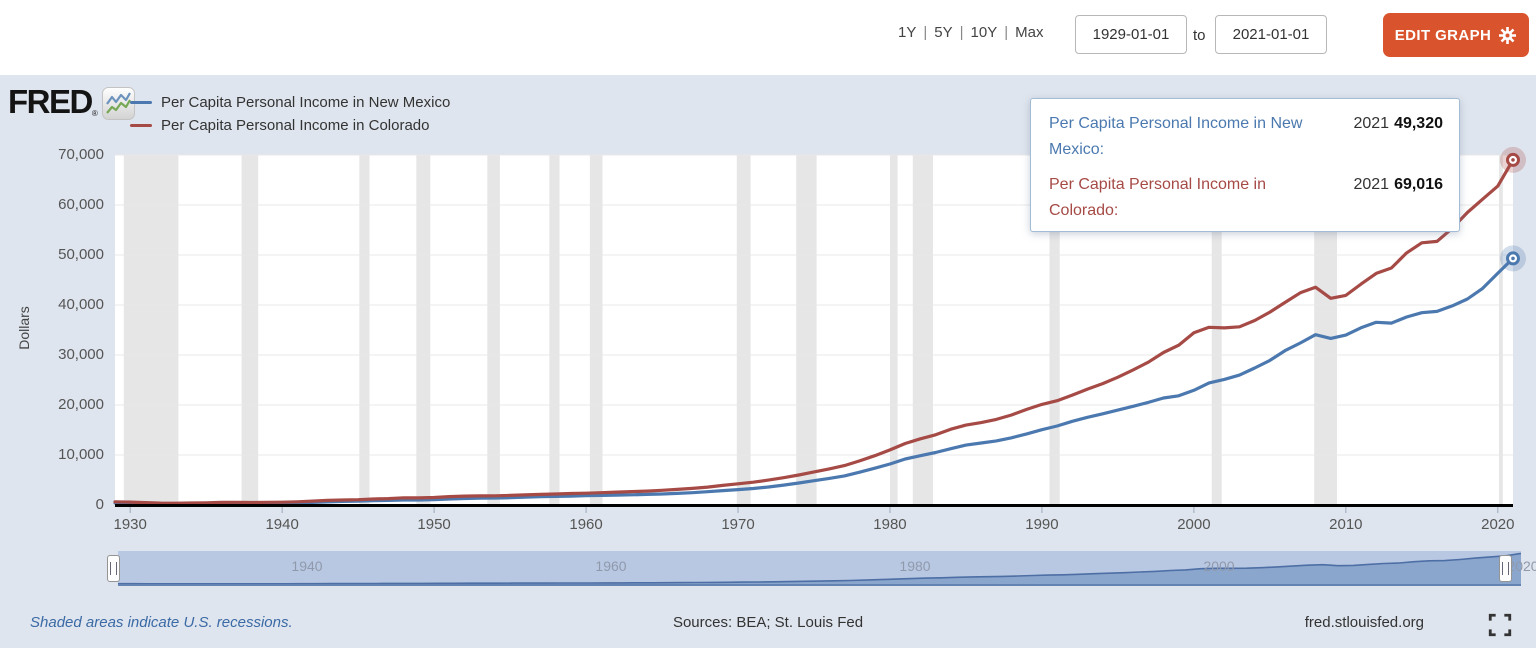  Describe the element at coordinates (81, 304) in the screenshot. I see `y-tick-label: 40,000` at that location.